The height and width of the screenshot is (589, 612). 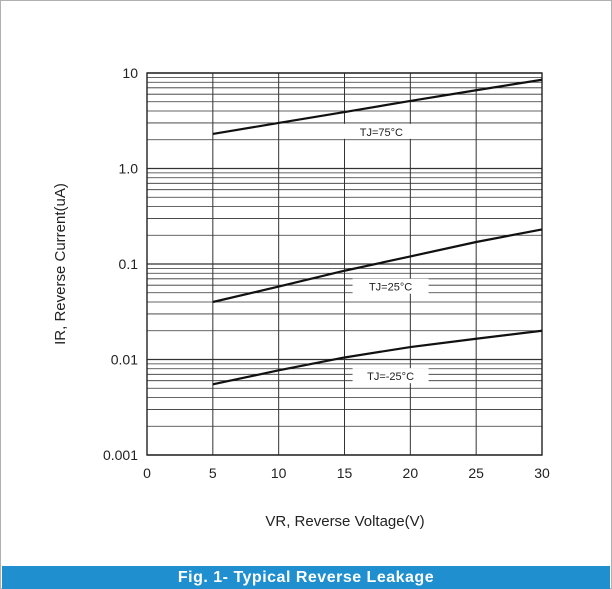 What do you see at coordinates (279, 473) in the screenshot?
I see `x-tick-label: 10` at bounding box center [279, 473].